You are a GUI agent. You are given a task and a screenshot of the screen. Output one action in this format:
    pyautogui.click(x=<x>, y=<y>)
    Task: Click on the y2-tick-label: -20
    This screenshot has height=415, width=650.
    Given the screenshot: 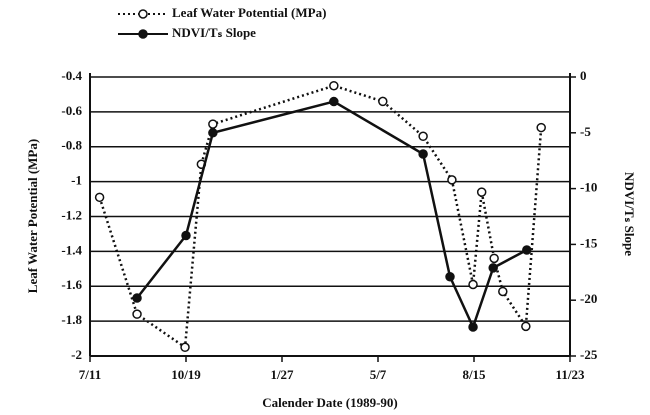 What is the action you would take?
    pyautogui.click(x=588, y=298)
    